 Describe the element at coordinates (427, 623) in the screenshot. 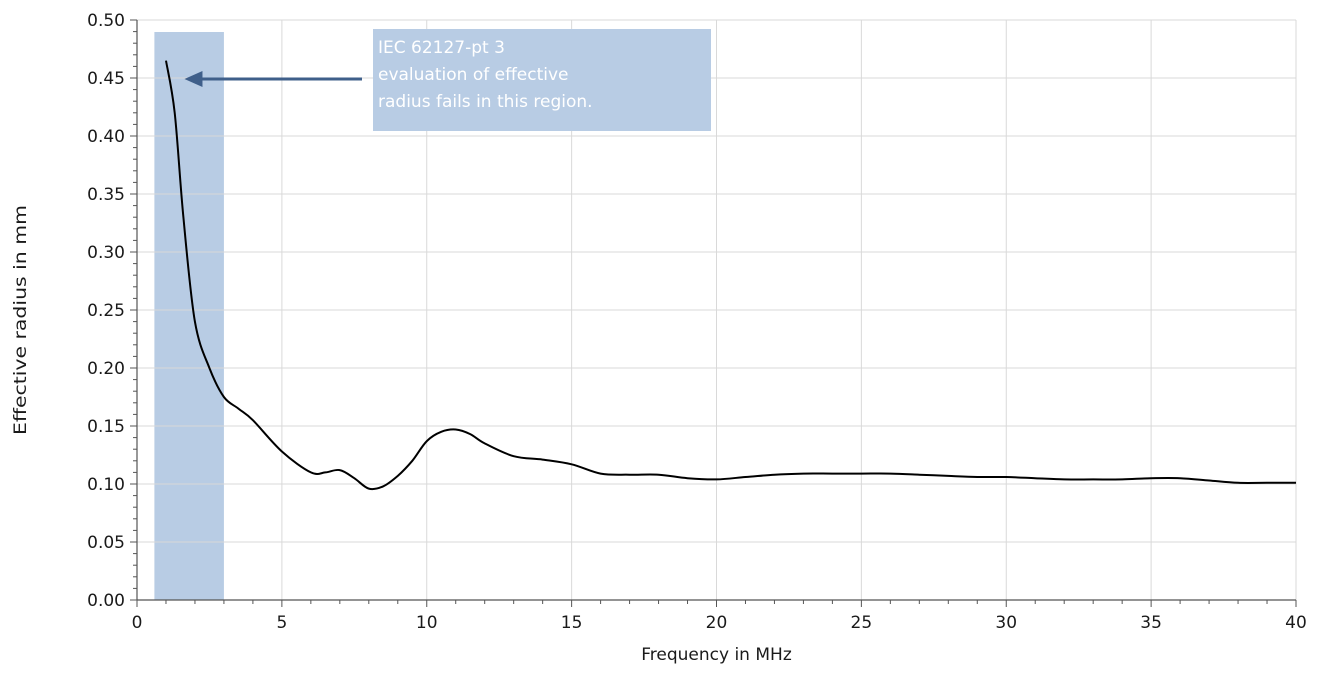

I see `x-tick-label-2: 10` at that location.